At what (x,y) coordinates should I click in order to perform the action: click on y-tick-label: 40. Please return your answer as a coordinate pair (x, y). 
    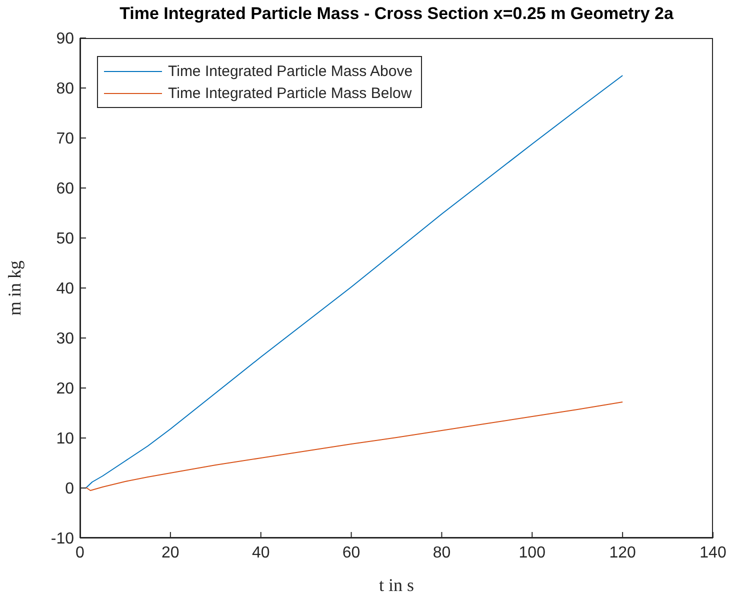
    Looking at the image, I should click on (65, 289).